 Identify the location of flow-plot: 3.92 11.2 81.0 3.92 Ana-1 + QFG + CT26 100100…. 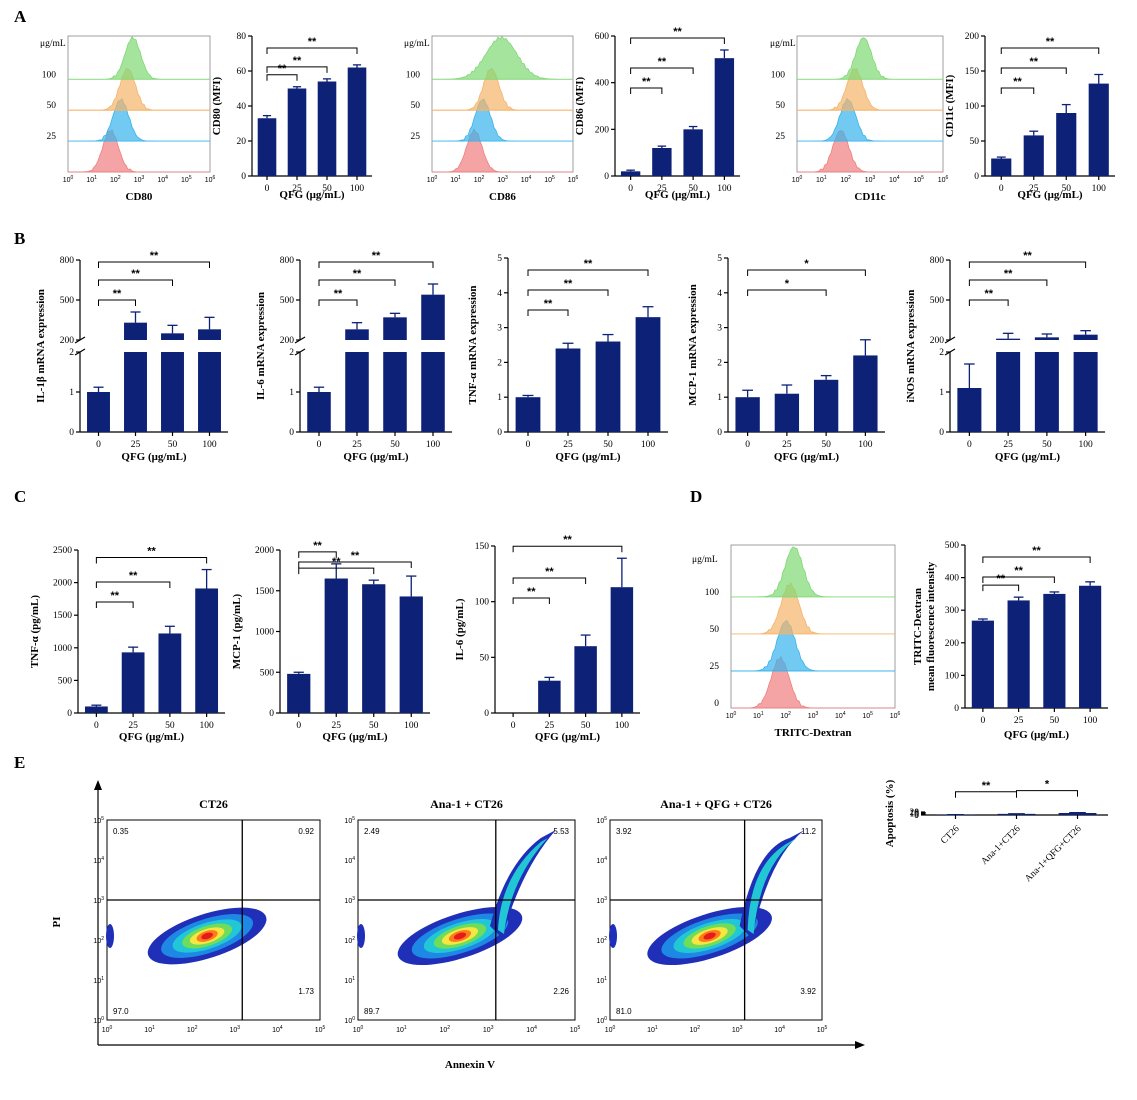
(711, 915).